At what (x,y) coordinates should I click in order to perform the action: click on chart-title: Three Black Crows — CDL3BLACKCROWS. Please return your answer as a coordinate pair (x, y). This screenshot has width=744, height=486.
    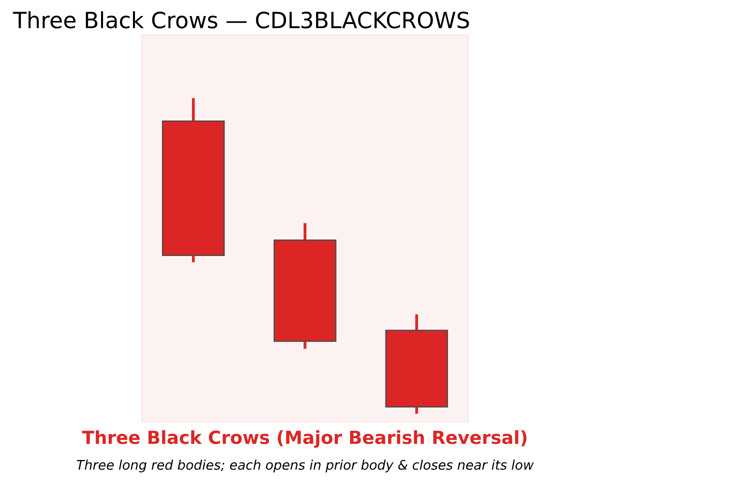
    Looking at the image, I should click on (240, 19).